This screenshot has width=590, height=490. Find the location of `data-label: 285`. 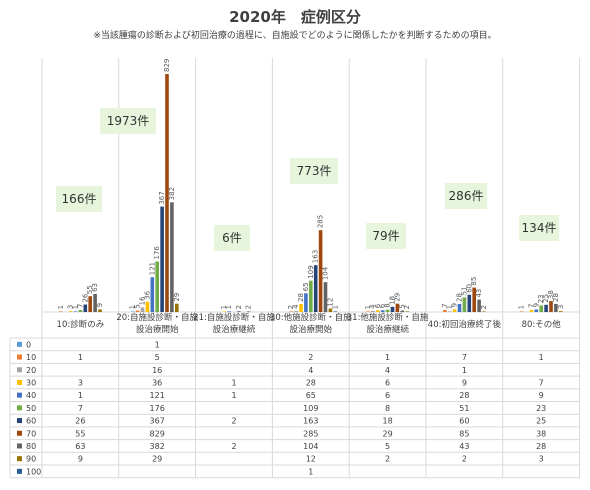

data-label: 285 is located at coordinates (321, 221).